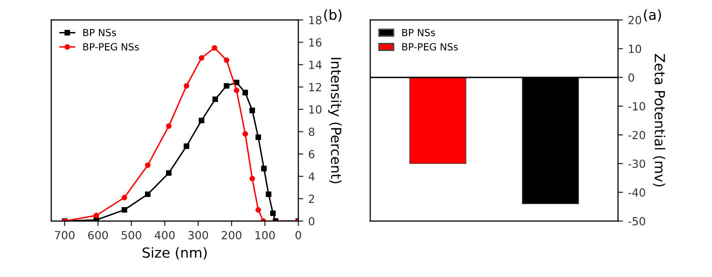 Image resolution: width=712 pixels, height=277 pixels. I want to click on y-tick-label: -30, so click(637, 164).